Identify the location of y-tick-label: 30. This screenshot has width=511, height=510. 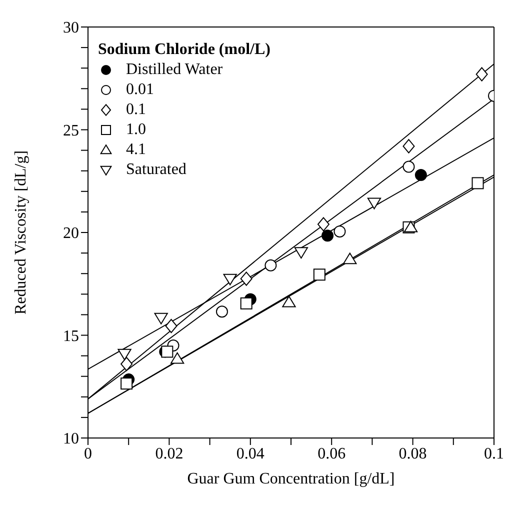
(71, 28).